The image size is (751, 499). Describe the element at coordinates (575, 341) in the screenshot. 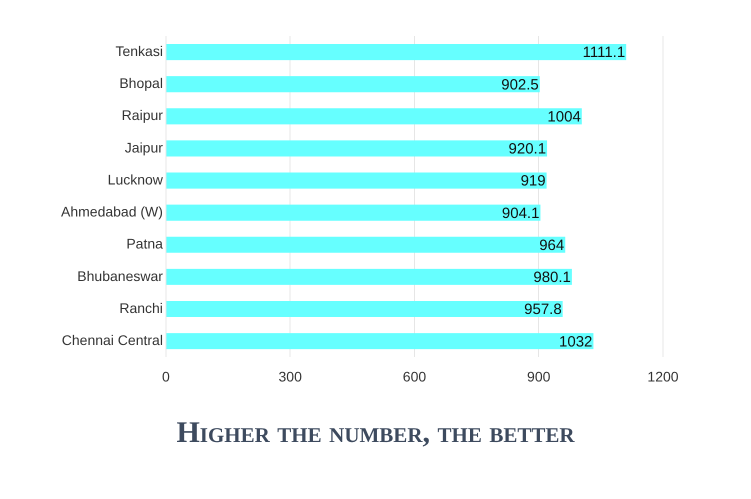

I see `data-label: 1032` at that location.